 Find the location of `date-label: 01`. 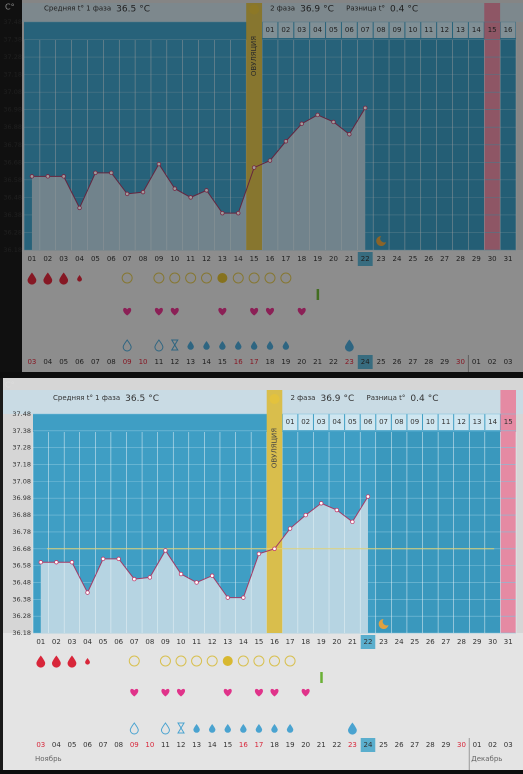

date-label: 01 is located at coordinates (477, 745).